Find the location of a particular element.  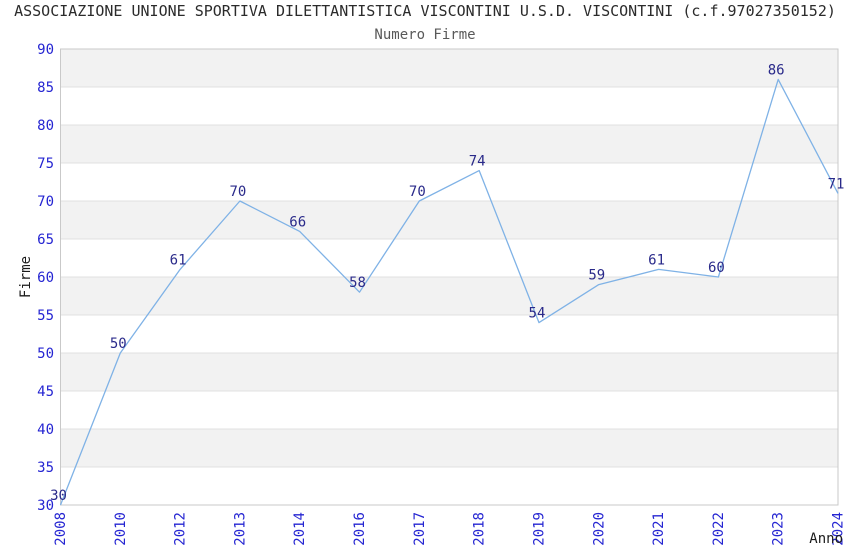

y-tick-label: 90 is located at coordinates (45, 50).